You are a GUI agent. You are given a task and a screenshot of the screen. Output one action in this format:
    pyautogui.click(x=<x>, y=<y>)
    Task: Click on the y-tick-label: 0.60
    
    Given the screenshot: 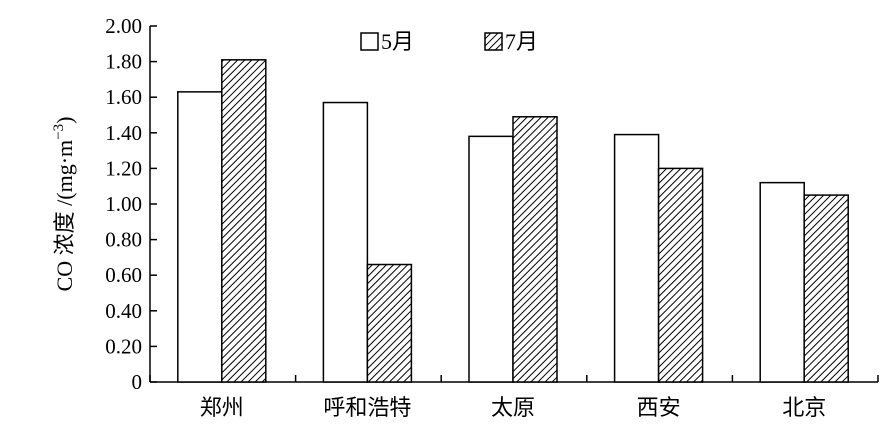 What is the action you would take?
    pyautogui.click(x=123, y=275)
    